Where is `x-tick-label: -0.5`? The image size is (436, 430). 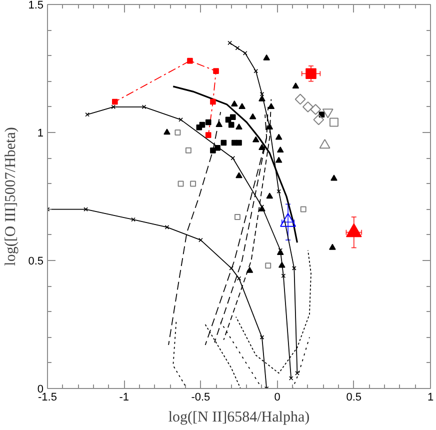
x-tick-label: -0.5 is located at coordinates (200, 398).